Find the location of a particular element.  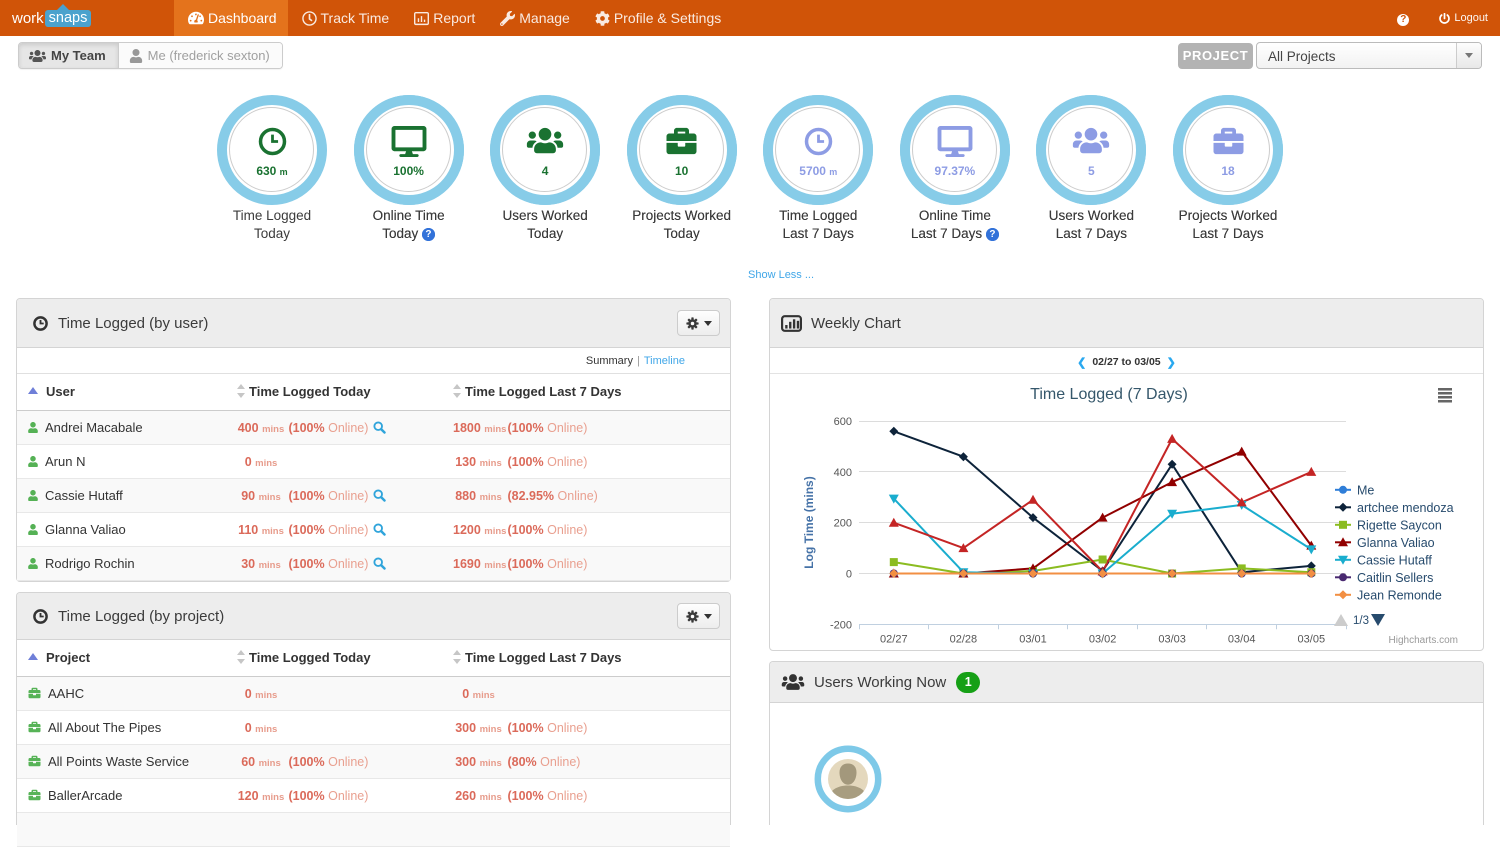

svg-text: 03/02 is located at coordinates (1103, 639).